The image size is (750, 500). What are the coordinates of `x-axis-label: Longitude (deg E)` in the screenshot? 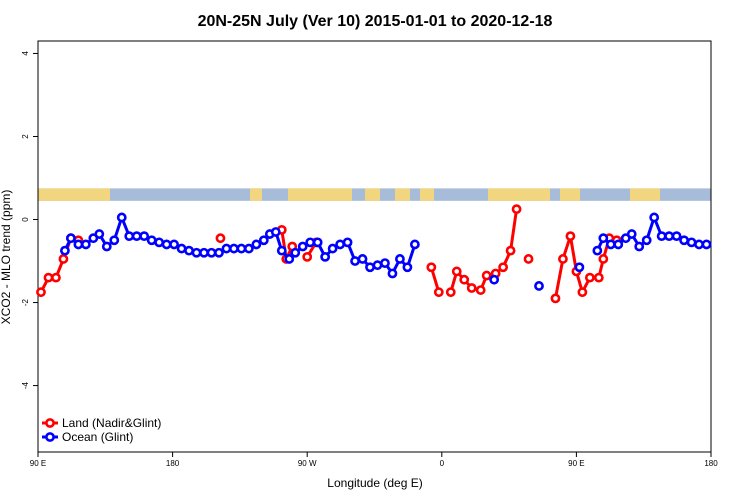 It's located at (374, 483).